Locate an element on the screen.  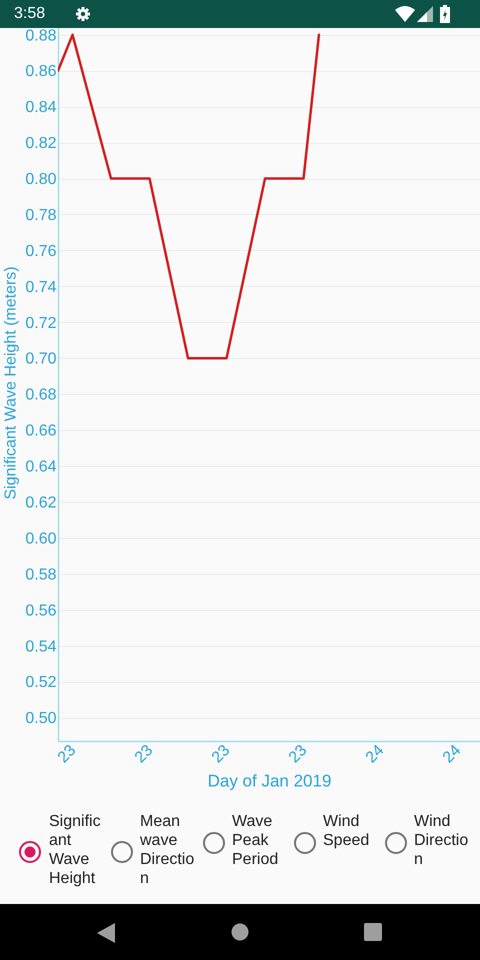
x-axis-title: Day of Jan 2019 is located at coordinates (270, 781).